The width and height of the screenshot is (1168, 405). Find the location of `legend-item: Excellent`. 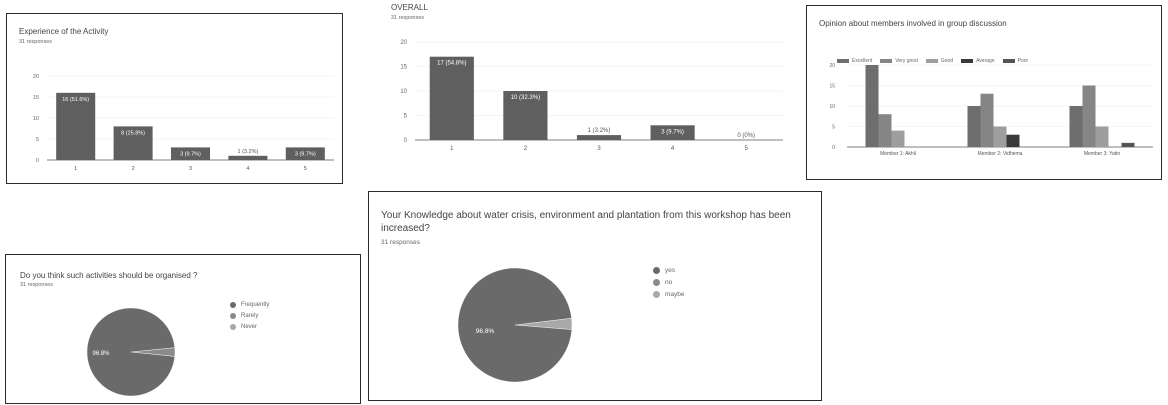

legend-item: Excellent is located at coordinates (854, 61).